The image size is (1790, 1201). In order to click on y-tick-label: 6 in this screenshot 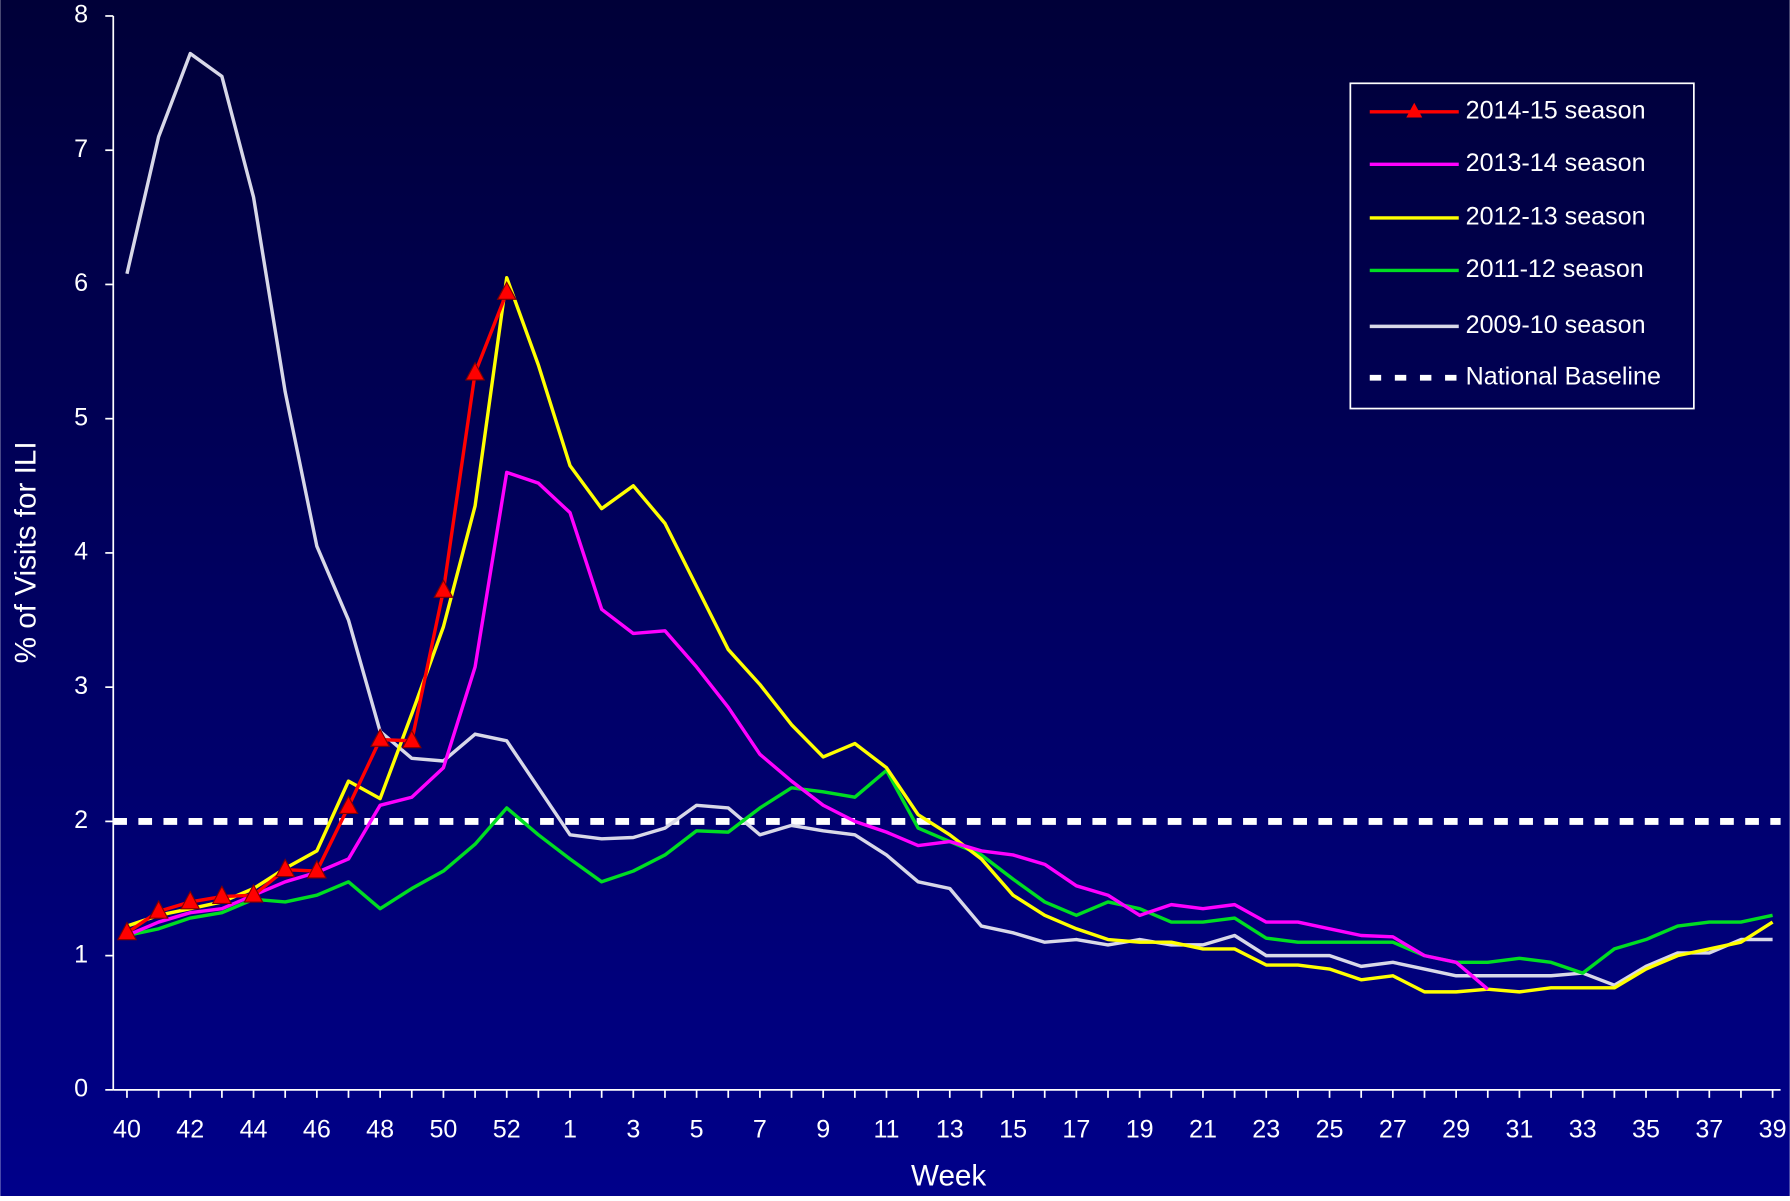, I will do `click(81, 283)`.